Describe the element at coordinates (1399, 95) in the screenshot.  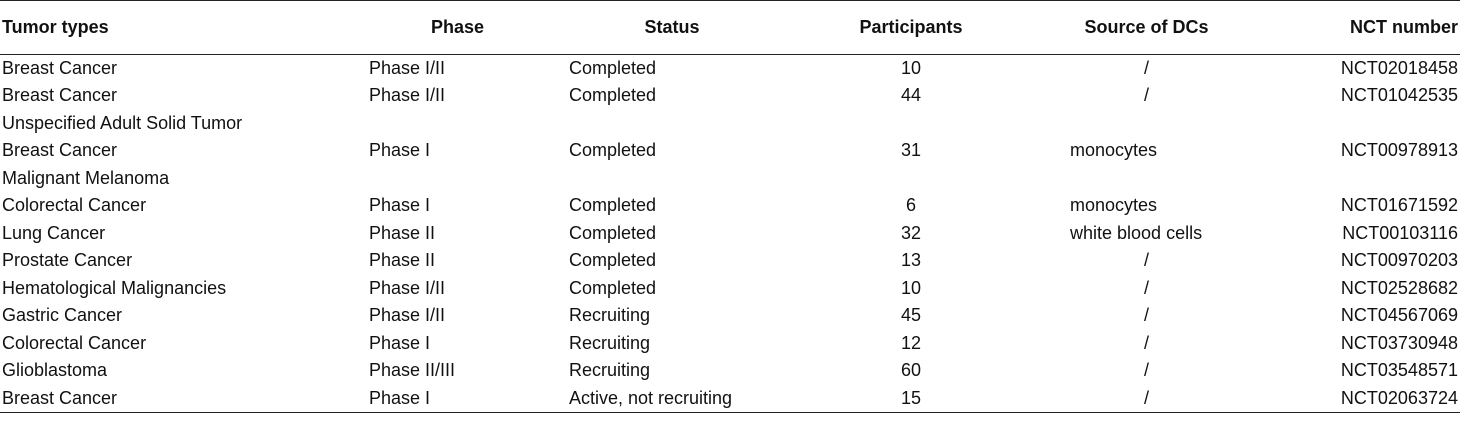
I see `cell-nct-number: NCT01042535` at that location.